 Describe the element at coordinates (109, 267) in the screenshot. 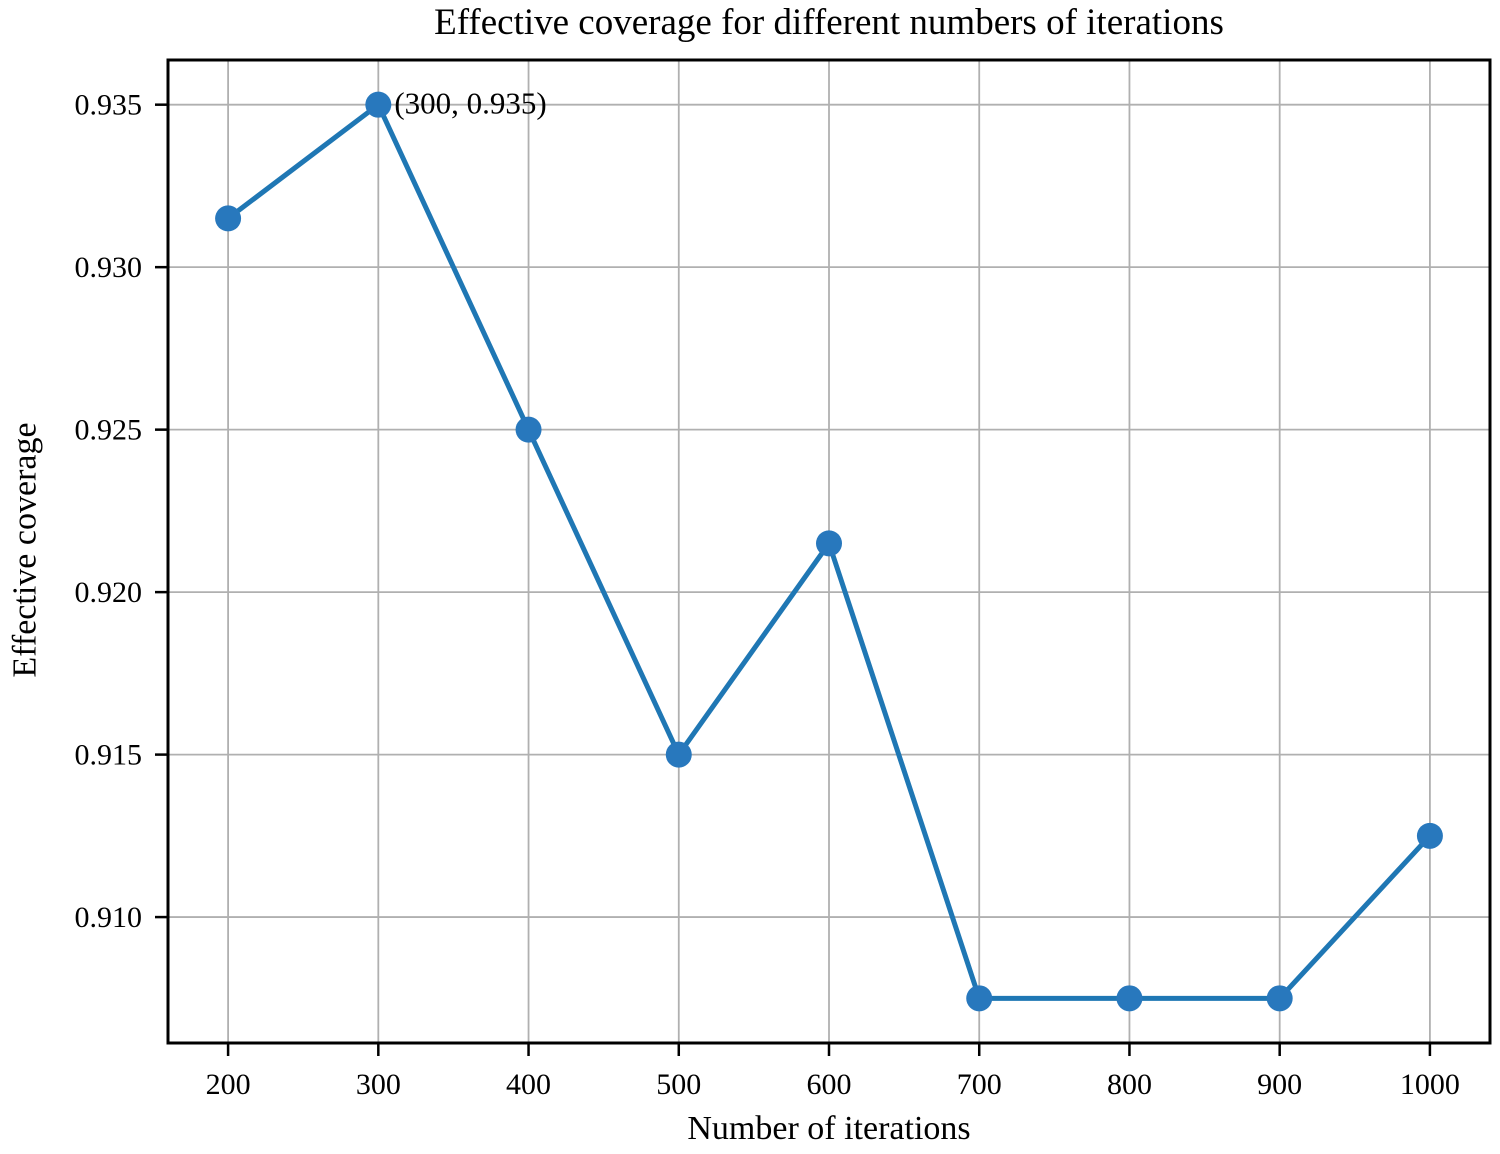

I see `y-tick-label: 0.930` at that location.